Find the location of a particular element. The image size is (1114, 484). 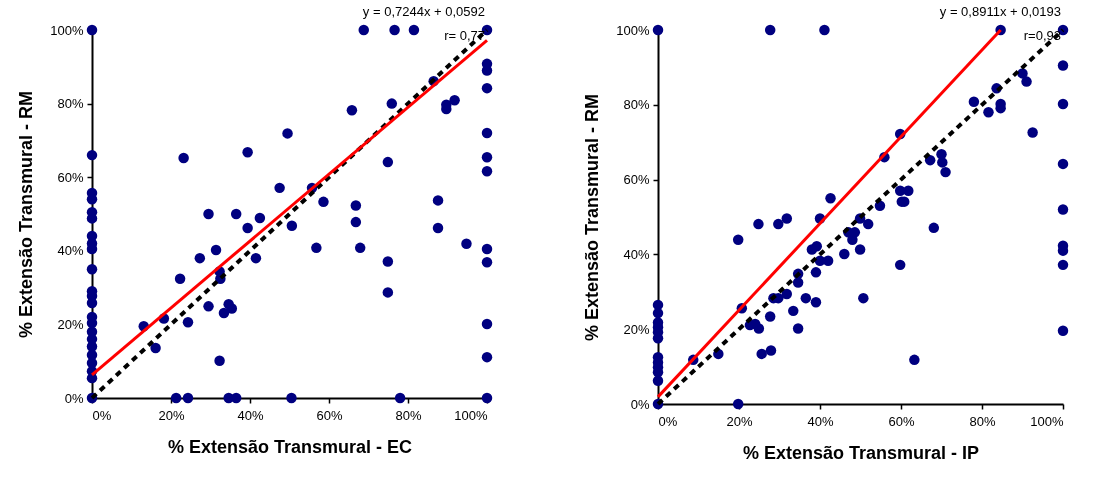

annotation: r=0,93 is located at coordinates (1042, 35).